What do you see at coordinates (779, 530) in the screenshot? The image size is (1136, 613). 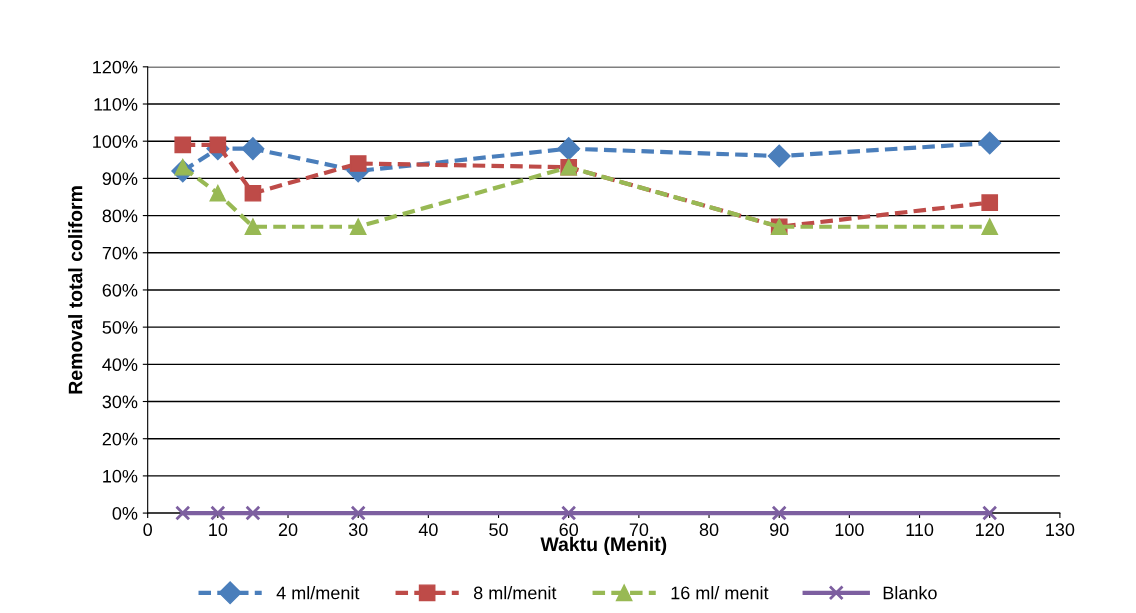 I see `x-tick-label: 90` at bounding box center [779, 530].